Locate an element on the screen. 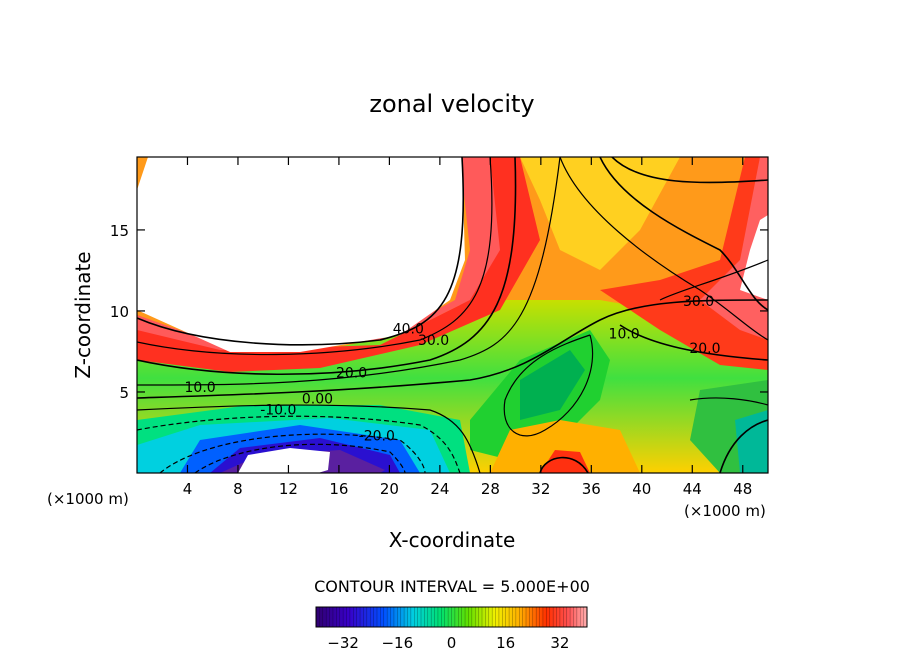 The height and width of the screenshot is (654, 904). colorbar-ticks: −32 −16 0 16 32 is located at coordinates (448, 643).